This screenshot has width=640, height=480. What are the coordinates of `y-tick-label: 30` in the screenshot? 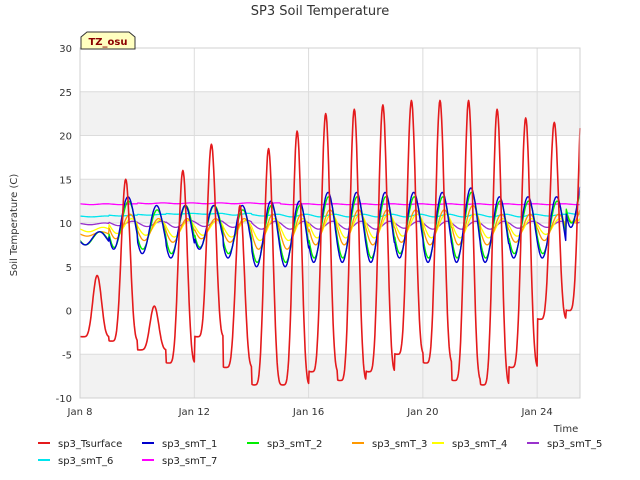 It's located at (65, 49).